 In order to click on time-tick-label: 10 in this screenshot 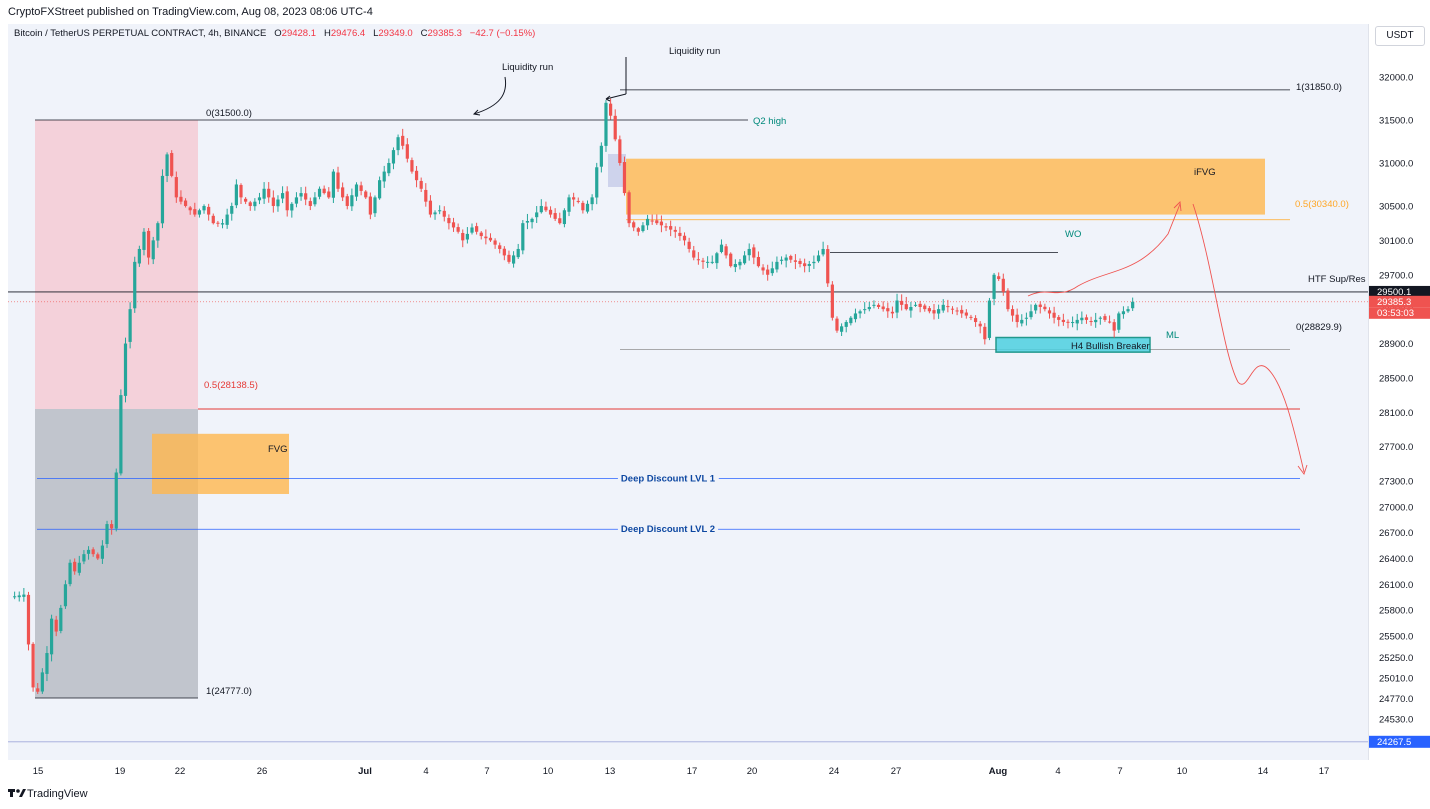, I will do `click(548, 771)`.